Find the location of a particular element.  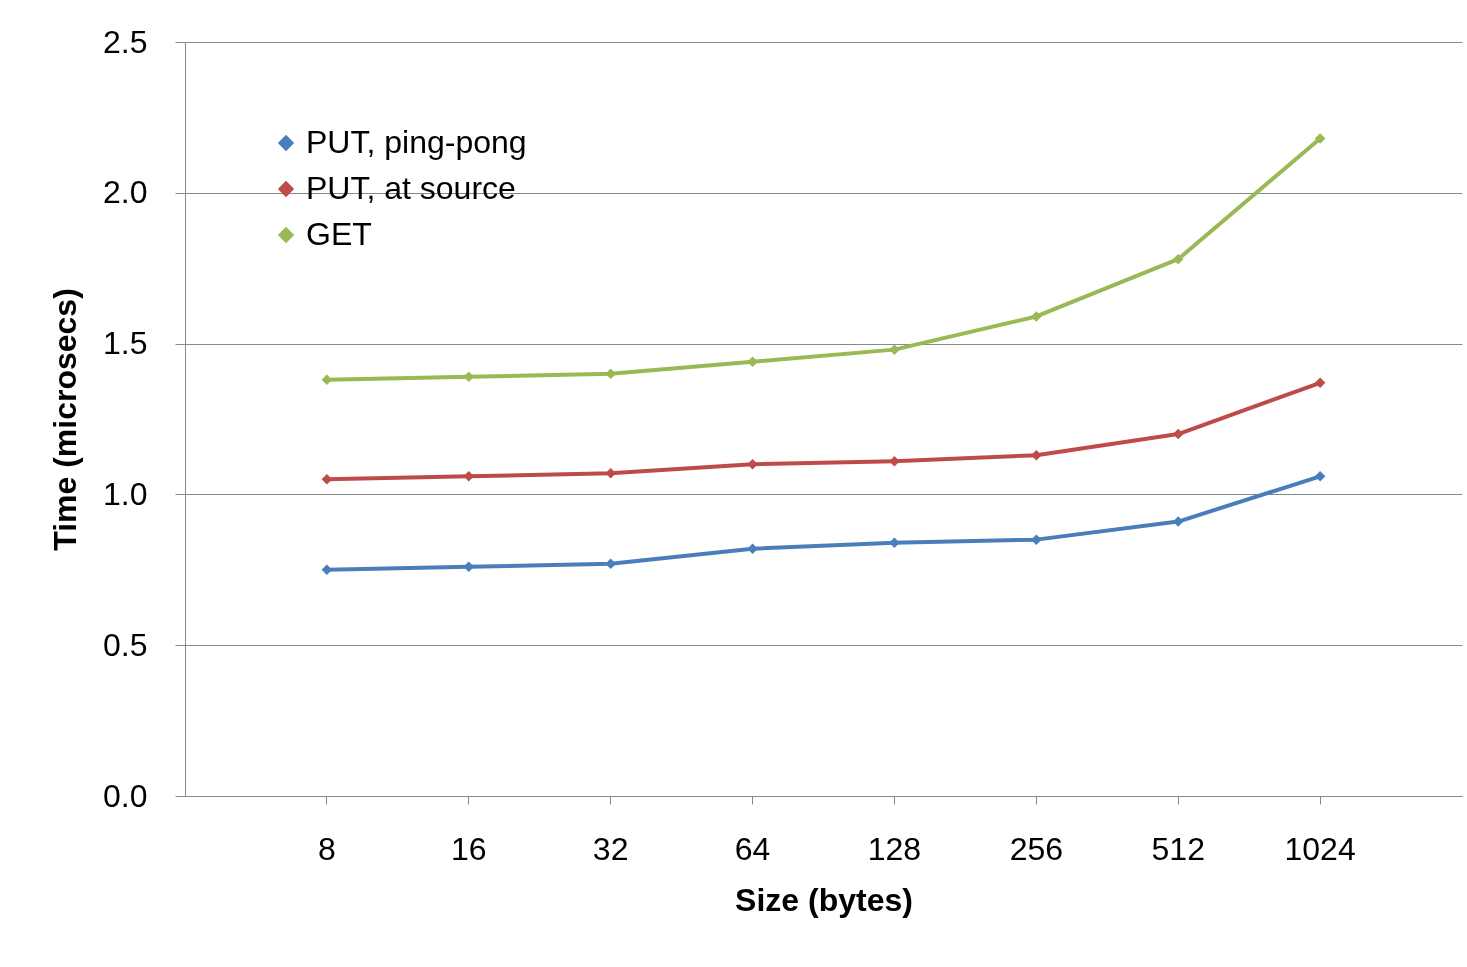

legend-label: GET is located at coordinates (339, 234).